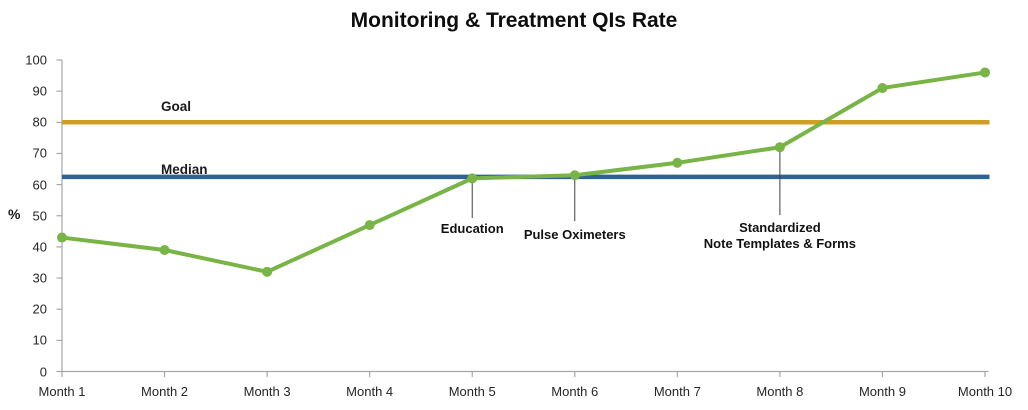 This screenshot has width=1028, height=410. Describe the element at coordinates (62, 391) in the screenshot. I see `x-axis-tick-label: Month 1` at that location.